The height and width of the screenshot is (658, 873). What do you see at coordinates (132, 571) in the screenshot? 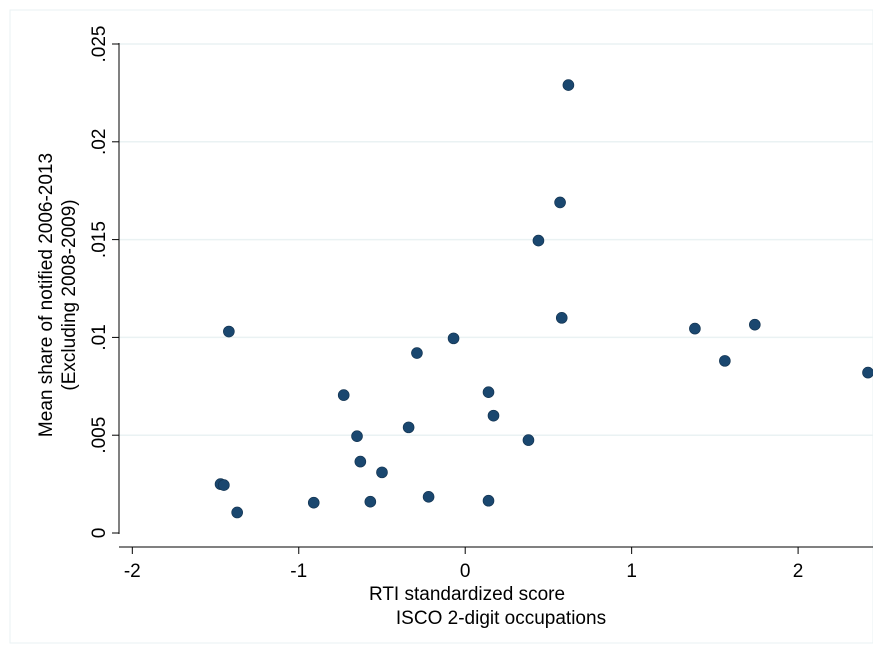
I see `x-tick-label: -2` at bounding box center [132, 571].